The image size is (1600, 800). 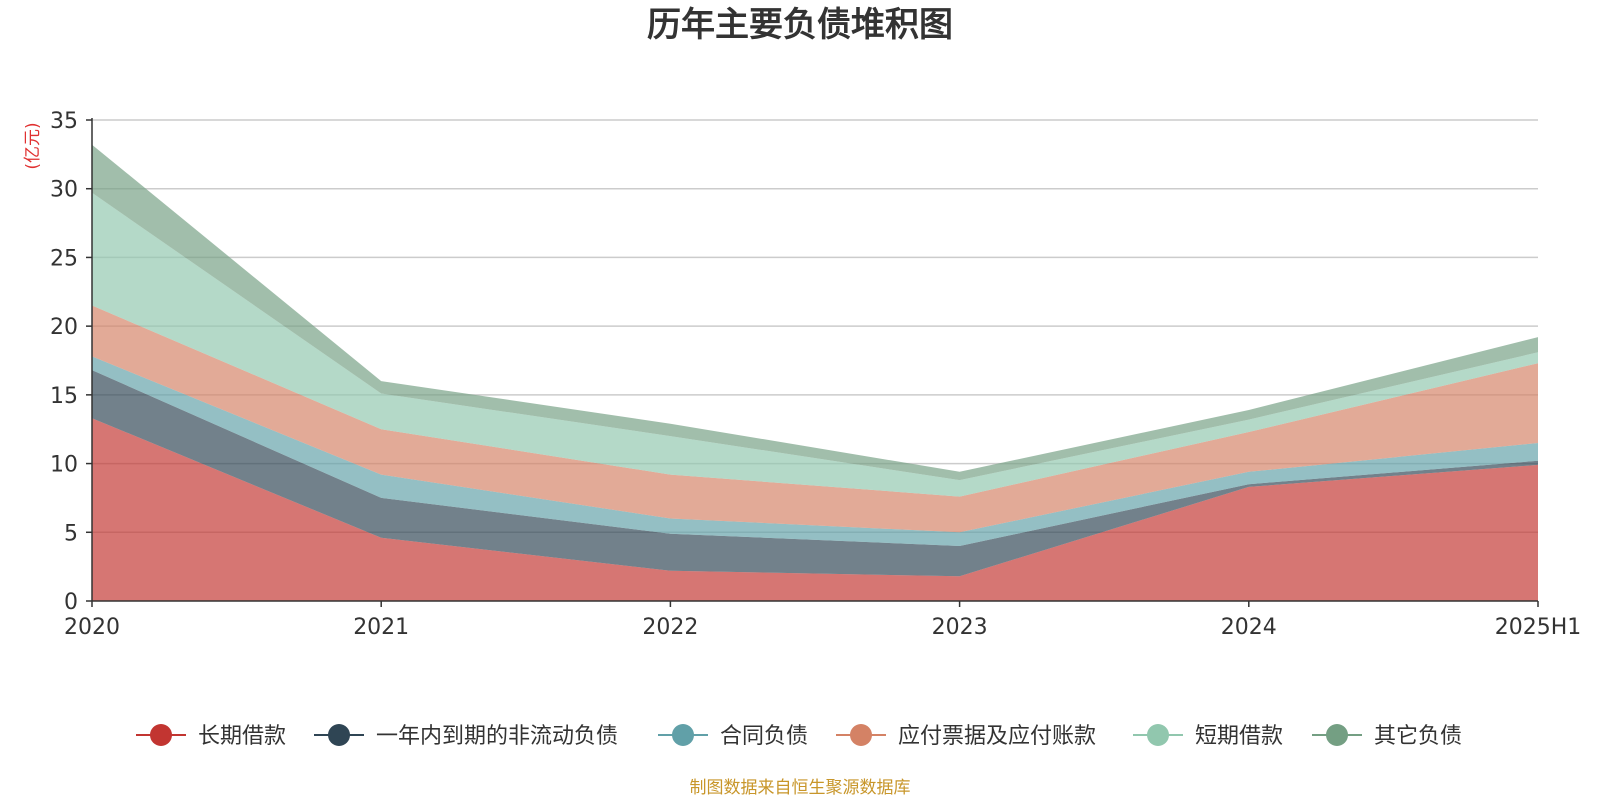 What do you see at coordinates (764, 736) in the screenshot?
I see `legend-label: 合同负债` at bounding box center [764, 736].